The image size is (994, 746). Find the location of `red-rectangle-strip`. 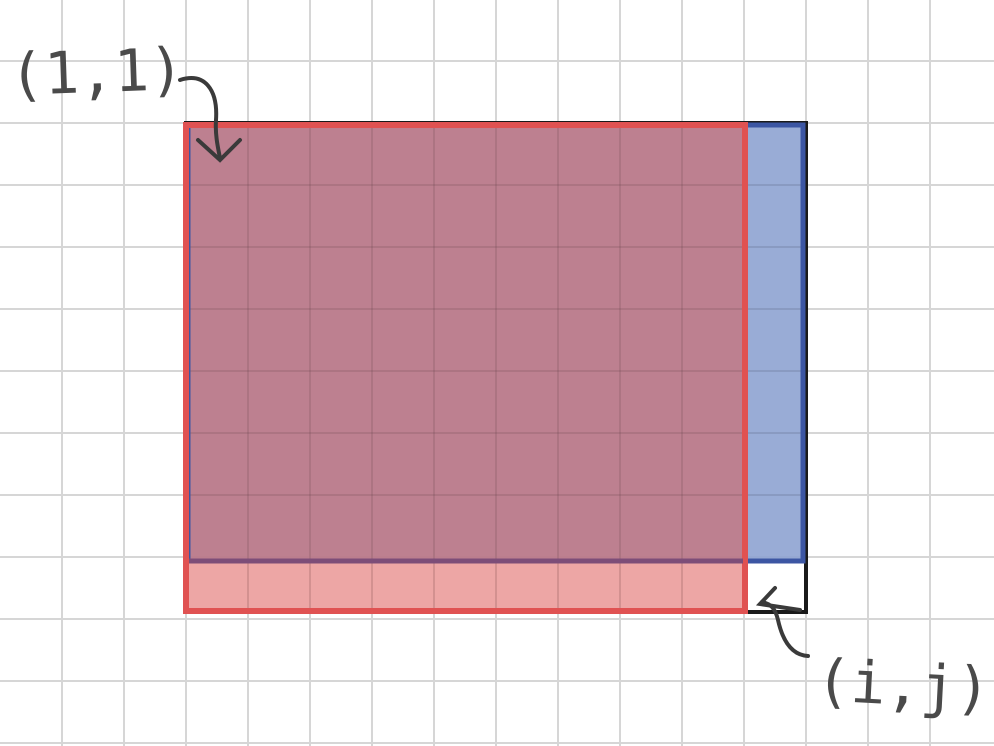

red-rectangle-strip is located at coordinates (465, 586).